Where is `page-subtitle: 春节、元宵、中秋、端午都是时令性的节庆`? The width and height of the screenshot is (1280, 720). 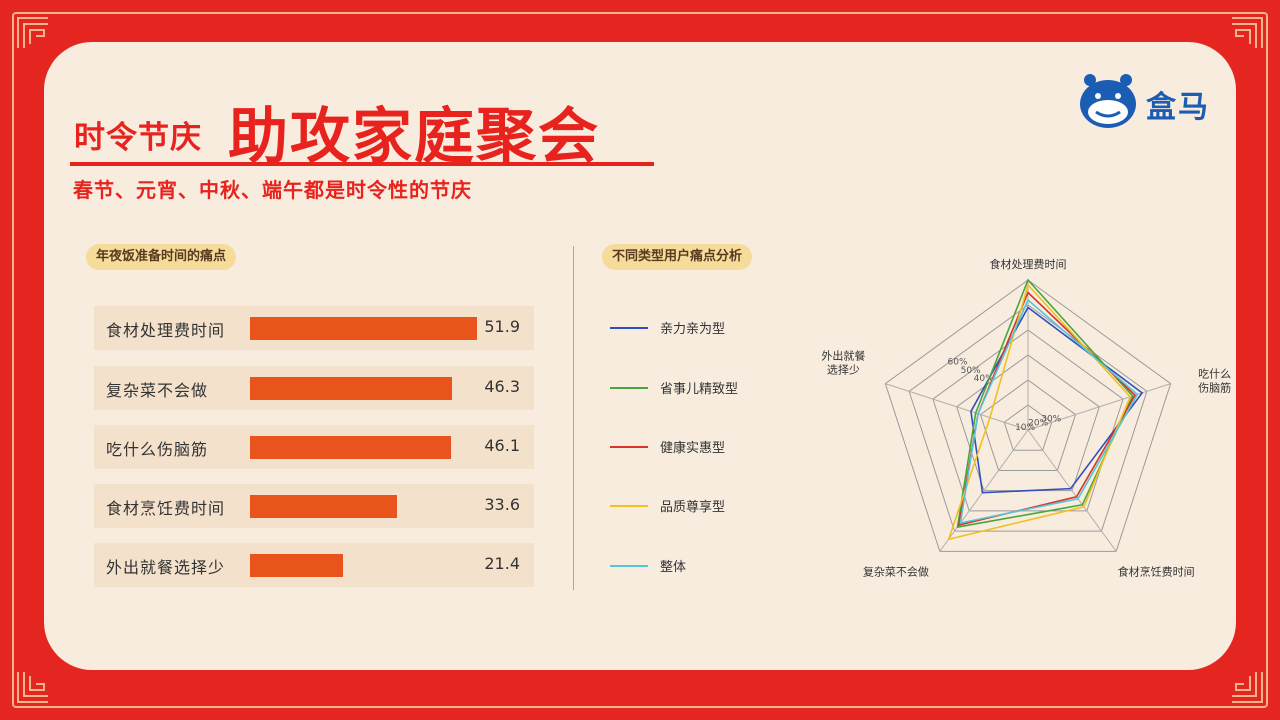 page-subtitle: 春节、元宵、中秋、端午都是时令性的节庆 is located at coordinates (272, 190).